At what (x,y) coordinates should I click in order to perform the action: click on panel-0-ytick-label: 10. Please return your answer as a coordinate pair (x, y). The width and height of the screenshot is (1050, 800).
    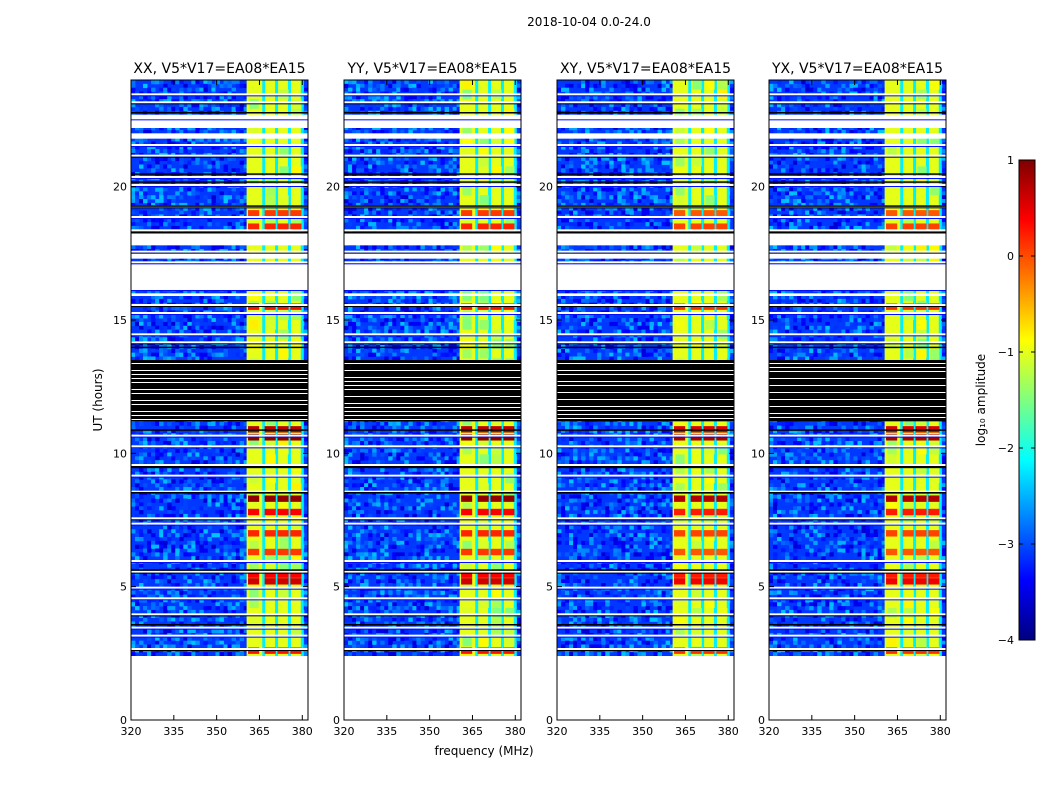
    Looking at the image, I should click on (120, 453).